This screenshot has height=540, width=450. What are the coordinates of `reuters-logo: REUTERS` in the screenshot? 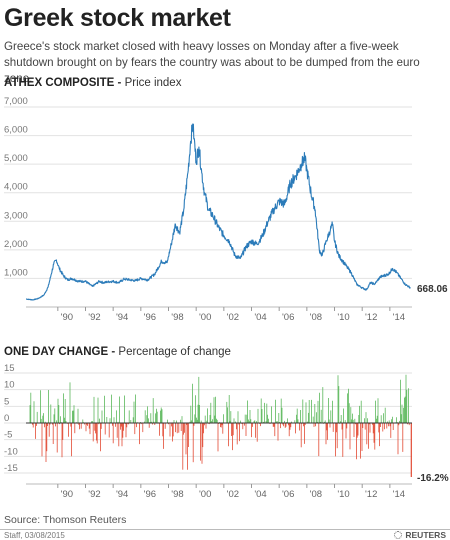 It's located at (420, 535).